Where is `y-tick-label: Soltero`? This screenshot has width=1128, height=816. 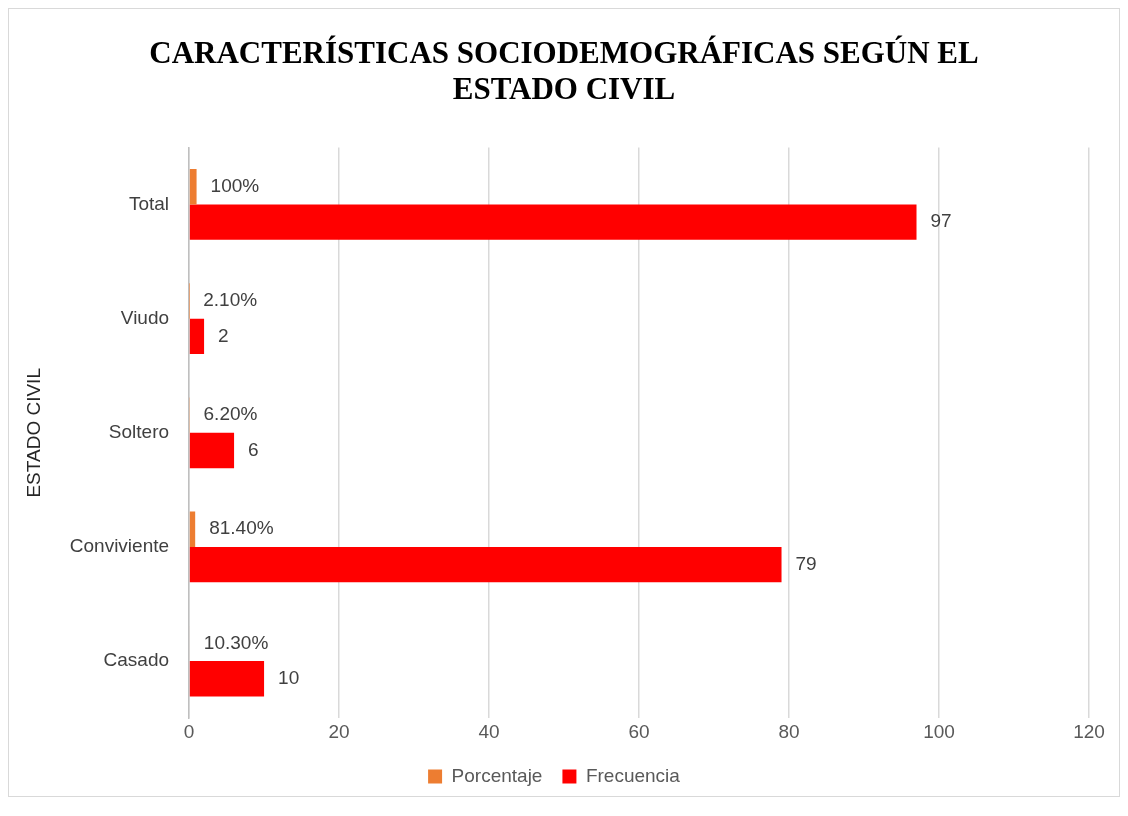
y-tick-label: Soltero is located at coordinates (139, 432).